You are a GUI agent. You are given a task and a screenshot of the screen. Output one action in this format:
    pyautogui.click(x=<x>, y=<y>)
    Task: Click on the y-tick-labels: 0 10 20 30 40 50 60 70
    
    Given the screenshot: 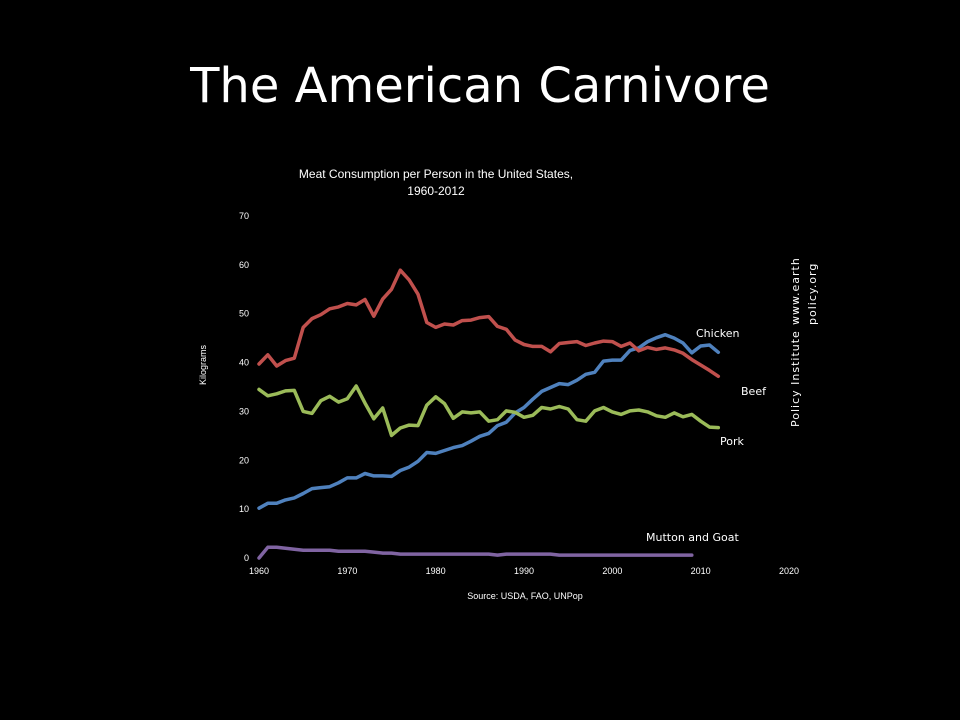 What is the action you would take?
    pyautogui.click(x=244, y=387)
    